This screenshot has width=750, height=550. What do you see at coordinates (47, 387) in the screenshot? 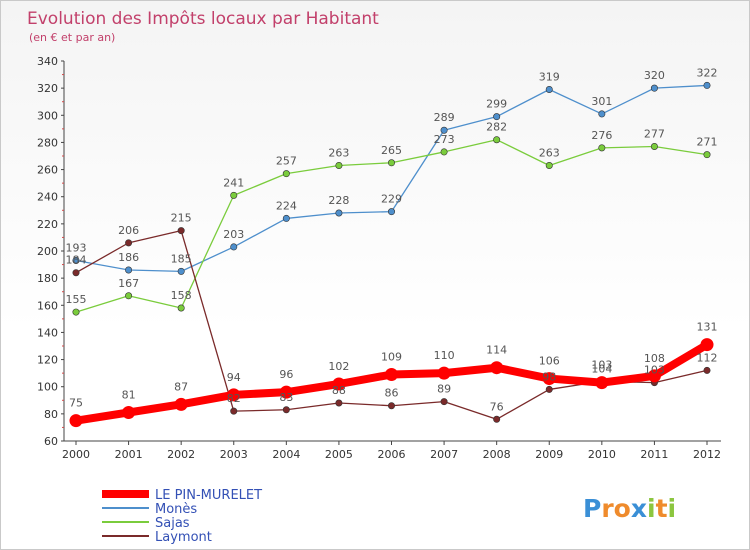
I see `y-tick-label: 100` at bounding box center [47, 387].